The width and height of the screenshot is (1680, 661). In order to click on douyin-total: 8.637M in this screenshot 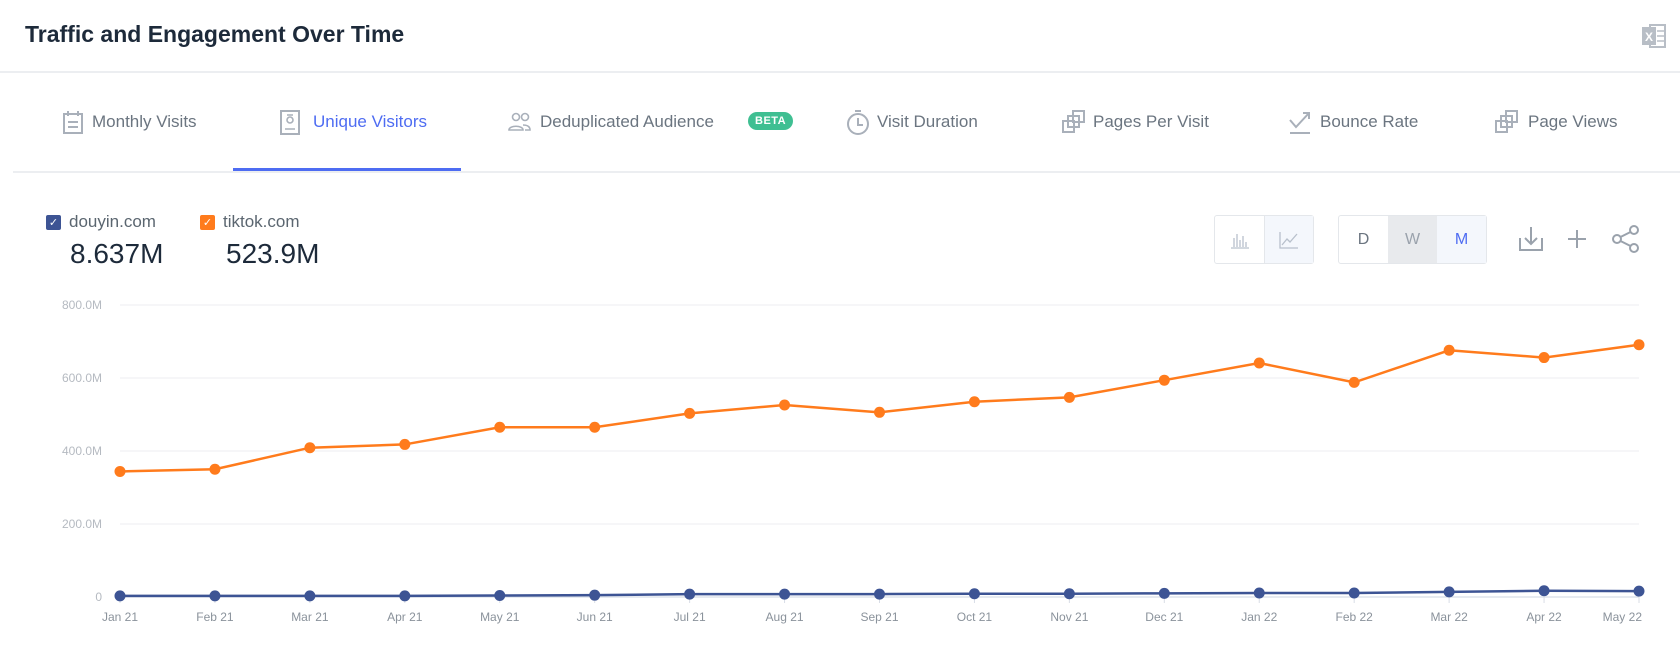, I will do `click(117, 253)`.